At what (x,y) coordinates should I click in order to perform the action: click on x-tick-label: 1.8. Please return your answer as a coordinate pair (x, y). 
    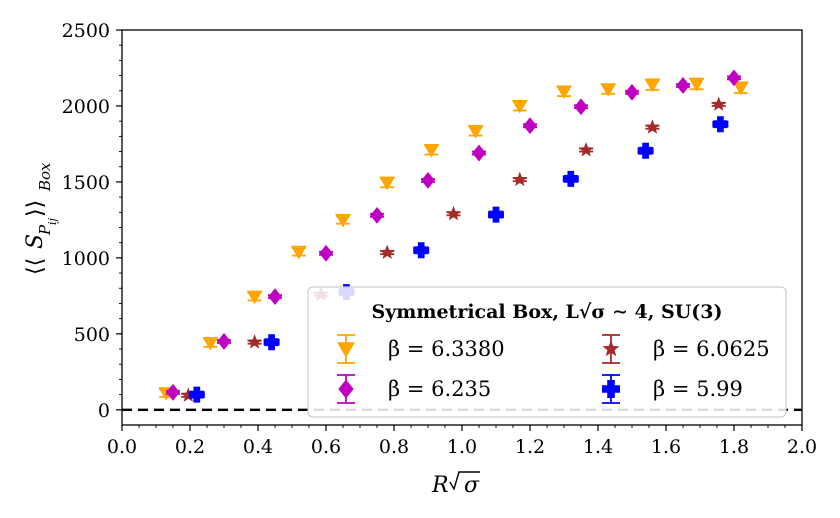
    Looking at the image, I should click on (734, 447).